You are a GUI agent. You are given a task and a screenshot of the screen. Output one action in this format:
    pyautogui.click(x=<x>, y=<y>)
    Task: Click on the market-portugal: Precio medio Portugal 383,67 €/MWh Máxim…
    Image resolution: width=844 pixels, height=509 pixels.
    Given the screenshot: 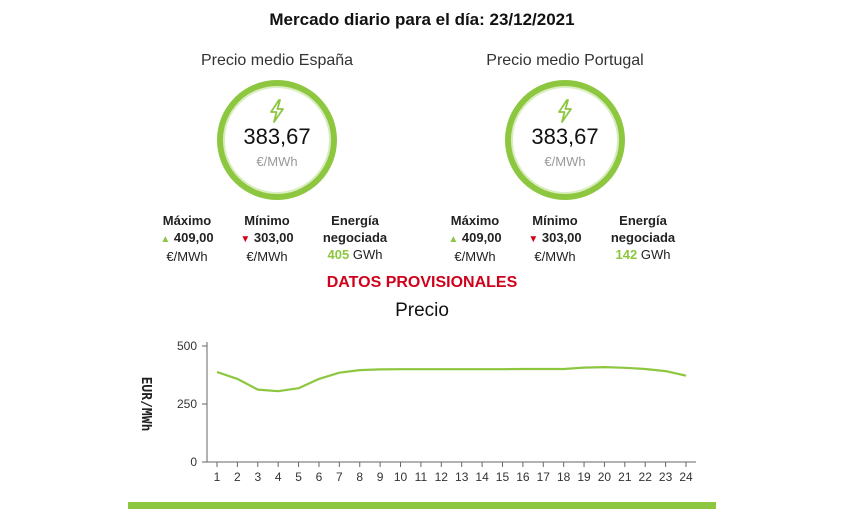 What is the action you would take?
    pyautogui.click(x=565, y=162)
    